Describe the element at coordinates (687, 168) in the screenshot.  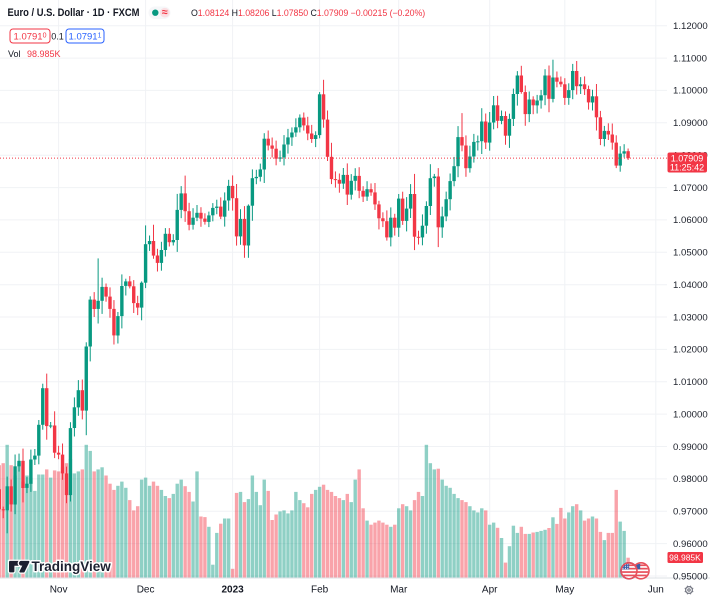
I see `svg-text: 11:25:42` at that location.